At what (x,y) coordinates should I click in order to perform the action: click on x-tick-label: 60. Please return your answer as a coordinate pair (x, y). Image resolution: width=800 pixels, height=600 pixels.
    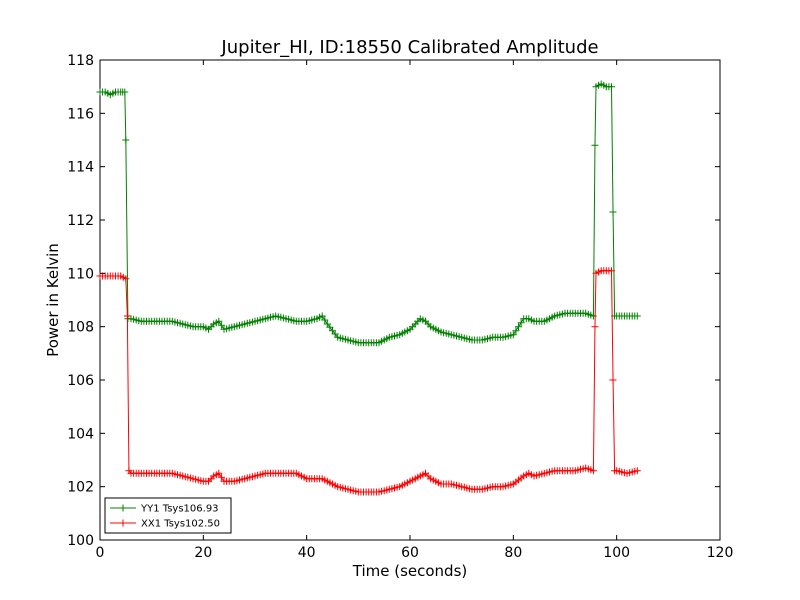
    Looking at the image, I should click on (410, 553).